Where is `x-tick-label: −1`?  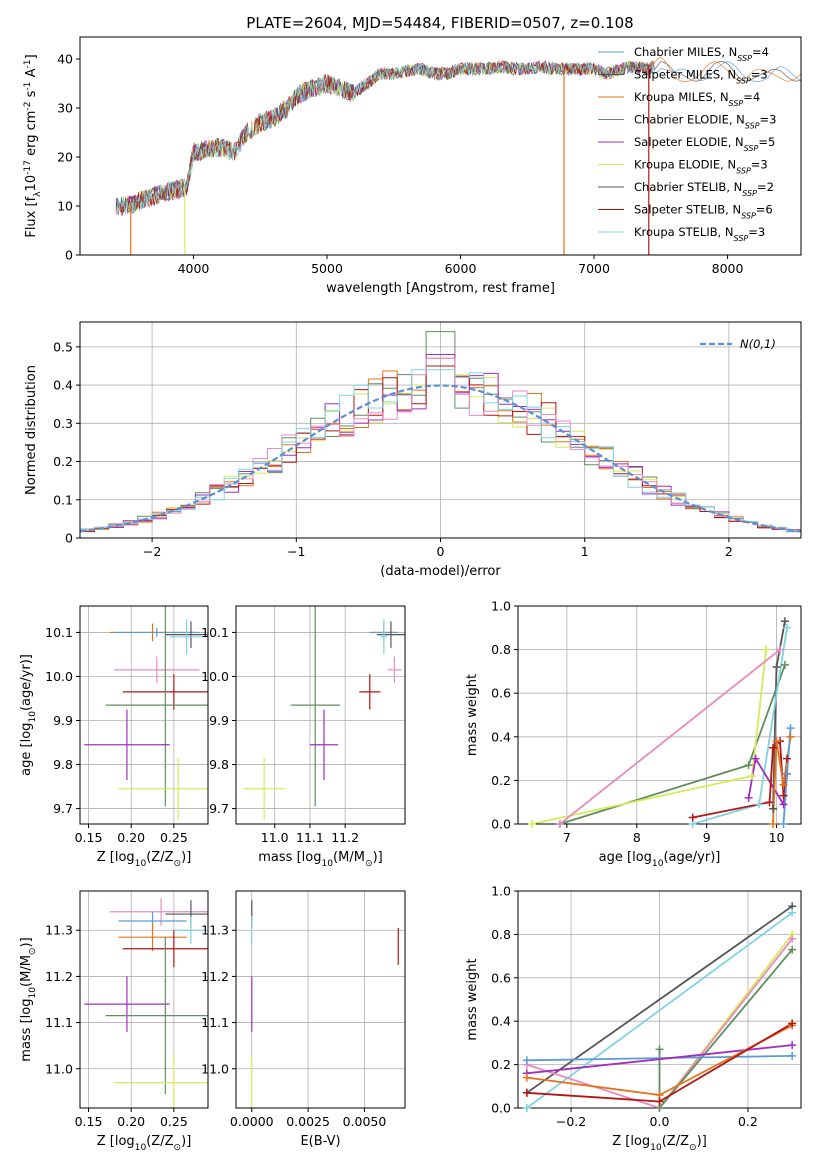
x-tick-label: −1 is located at coordinates (296, 551).